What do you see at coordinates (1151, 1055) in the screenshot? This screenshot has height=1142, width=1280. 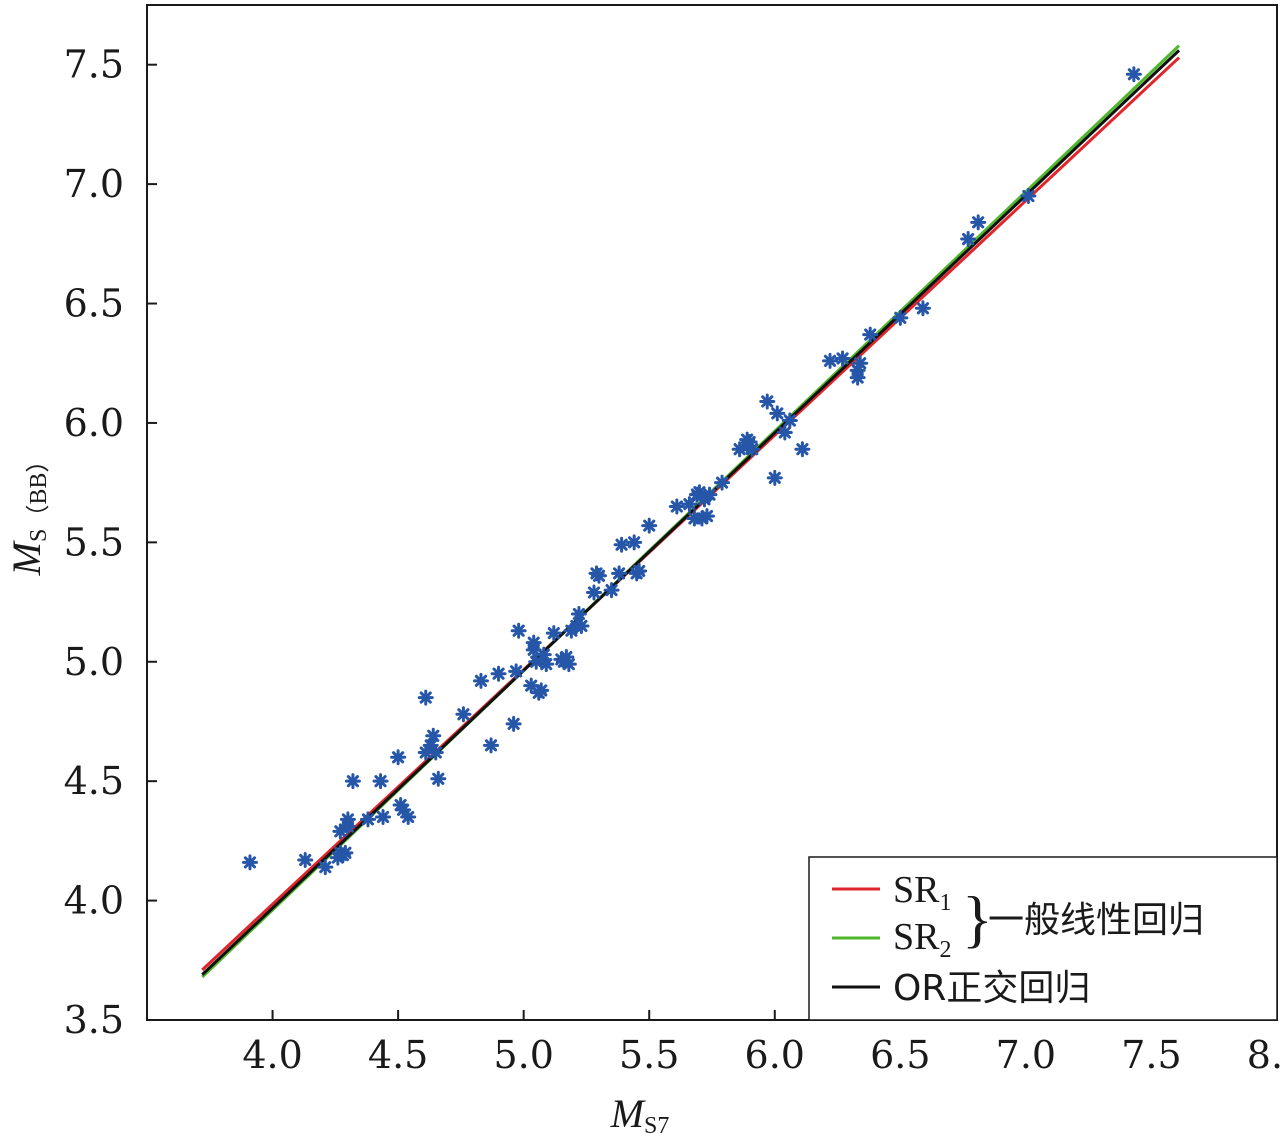 I see `x-tick-label: 7.5` at bounding box center [1151, 1055].